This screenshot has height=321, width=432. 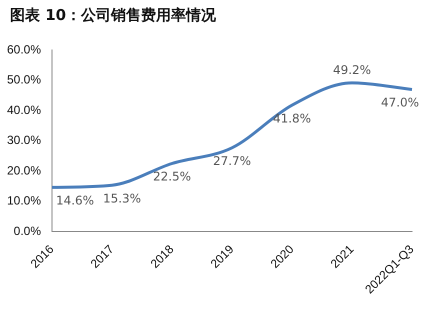 I want to click on y-tick-label: 0.0%, so click(x=28, y=231).